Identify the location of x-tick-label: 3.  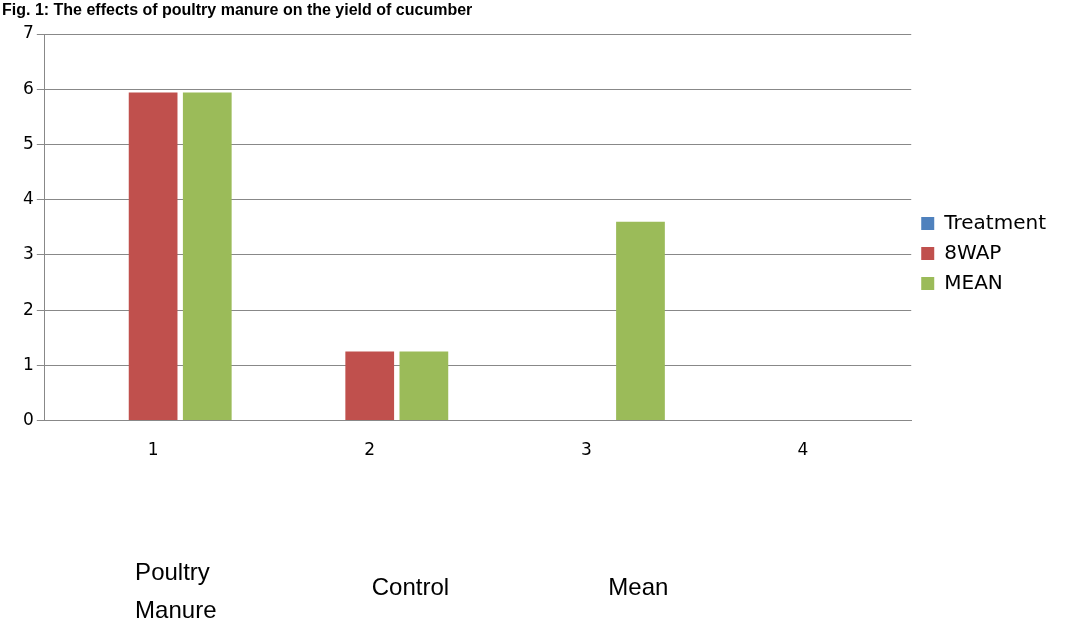
(586, 449).